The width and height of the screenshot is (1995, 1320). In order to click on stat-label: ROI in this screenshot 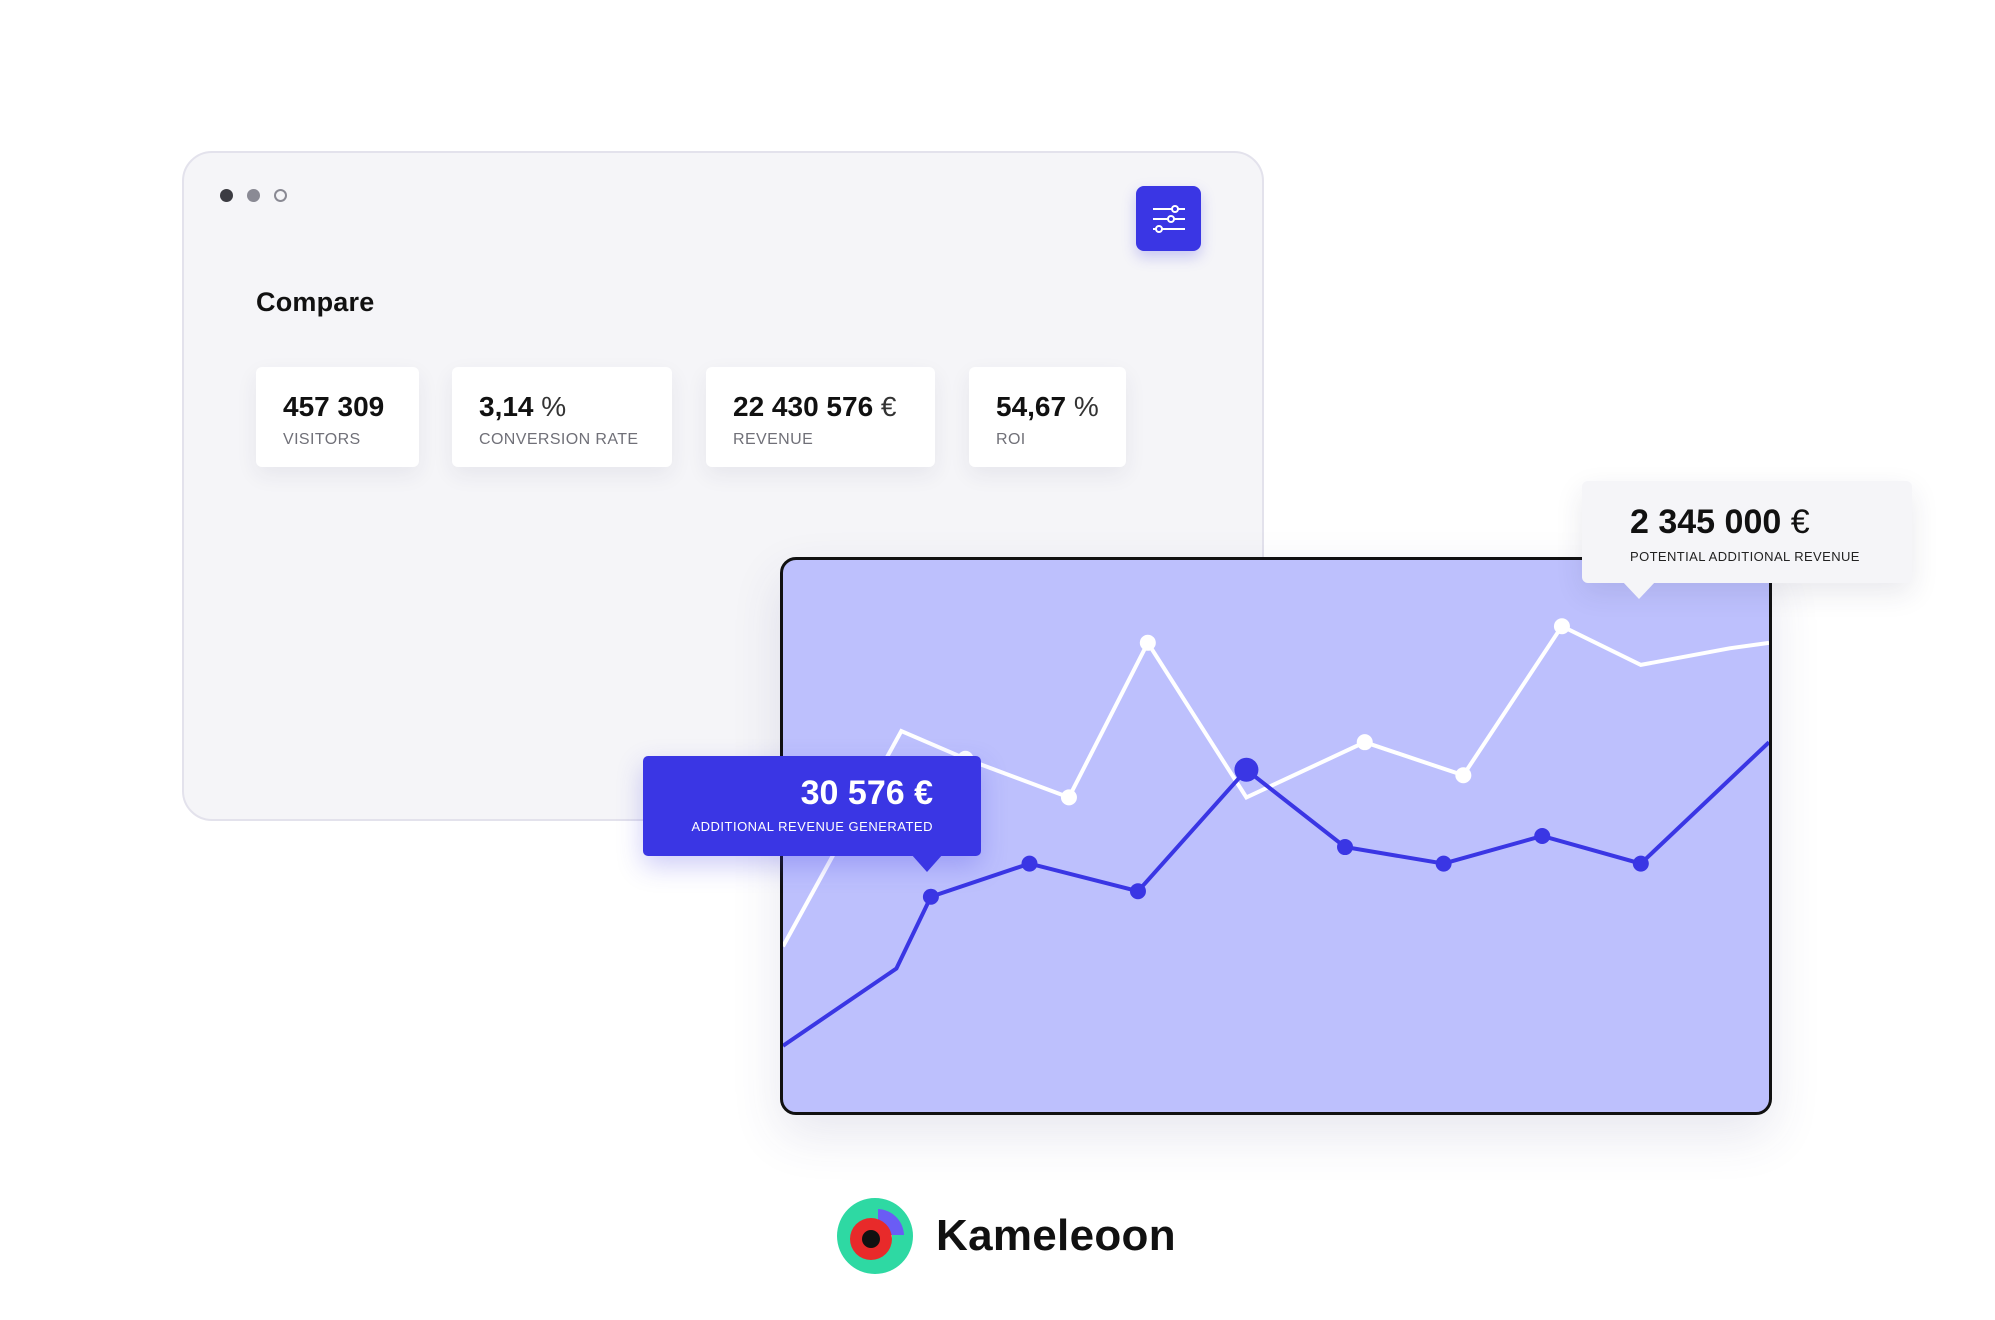, I will do `click(1011, 439)`.